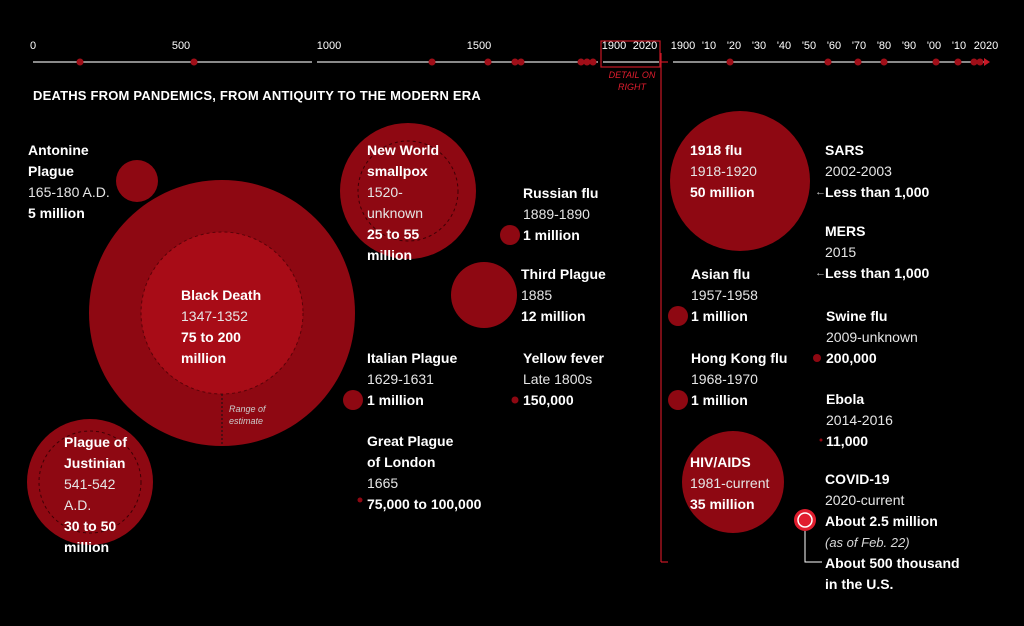 The image size is (1024, 626). What do you see at coordinates (563, 295) in the screenshot?
I see `third-plague-label: Third Plague 1885 12 million` at bounding box center [563, 295].